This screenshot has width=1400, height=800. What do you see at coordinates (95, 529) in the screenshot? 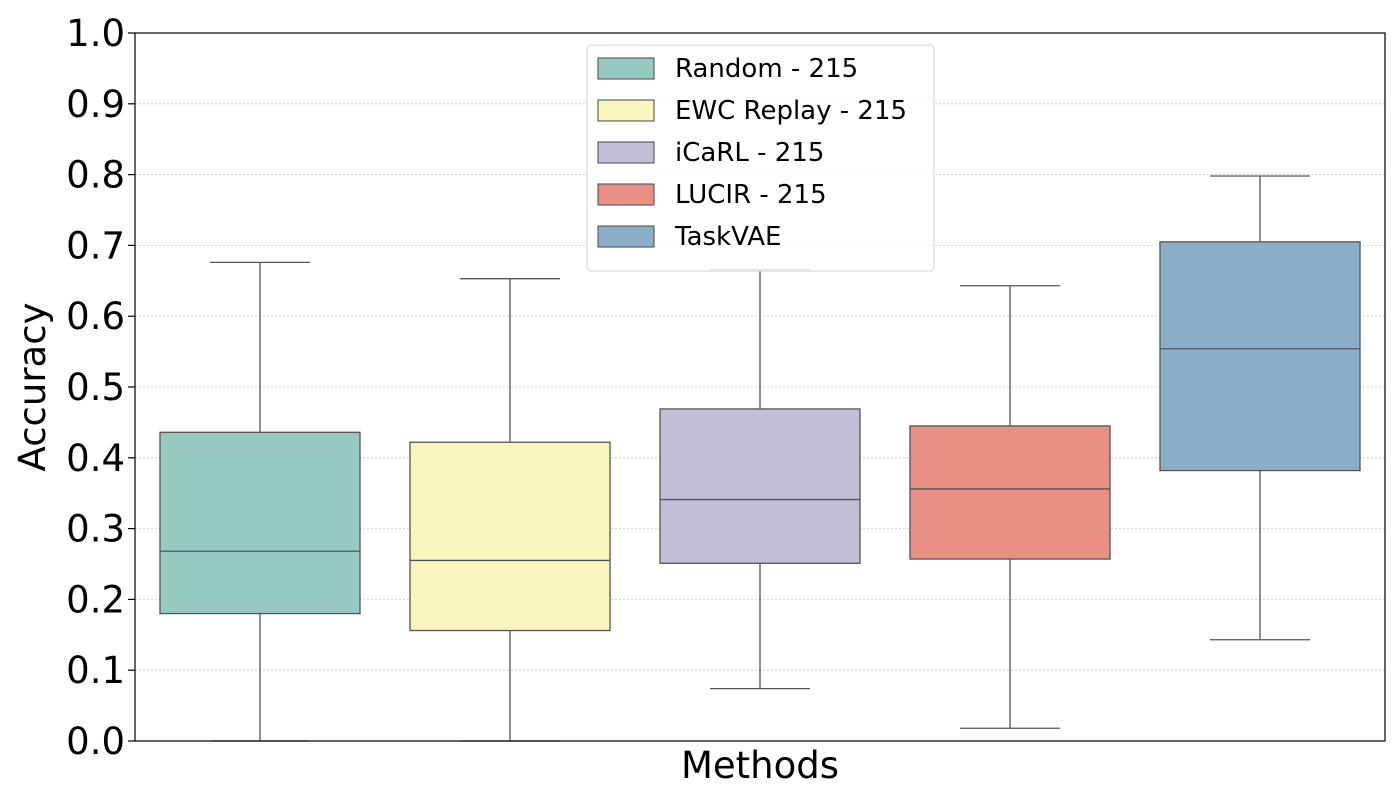
I see `y-tick-label: 0.3` at bounding box center [95, 529].